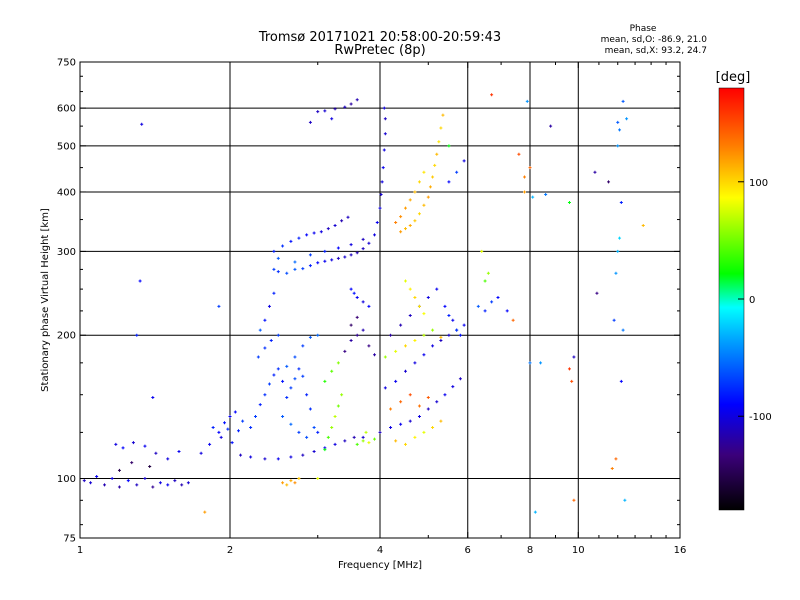 The image size is (800, 600). Describe the element at coordinates (656, 51) in the screenshot. I see `phase-stats-x: mean, sd,X: 93.2, 24.7` at that location.